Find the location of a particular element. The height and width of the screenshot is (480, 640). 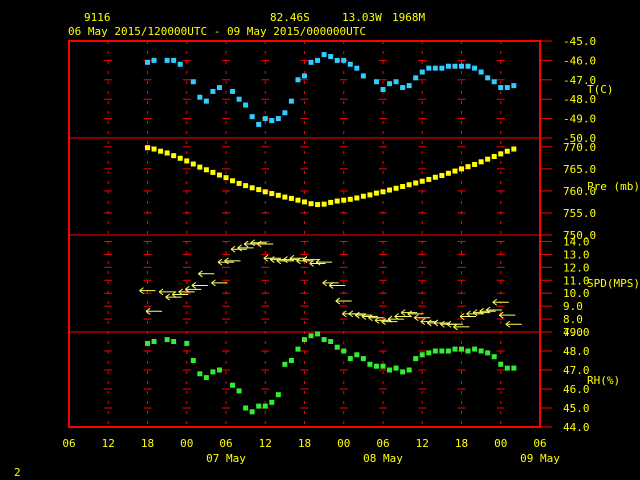

page-number: 2 is located at coordinates (17, 472).